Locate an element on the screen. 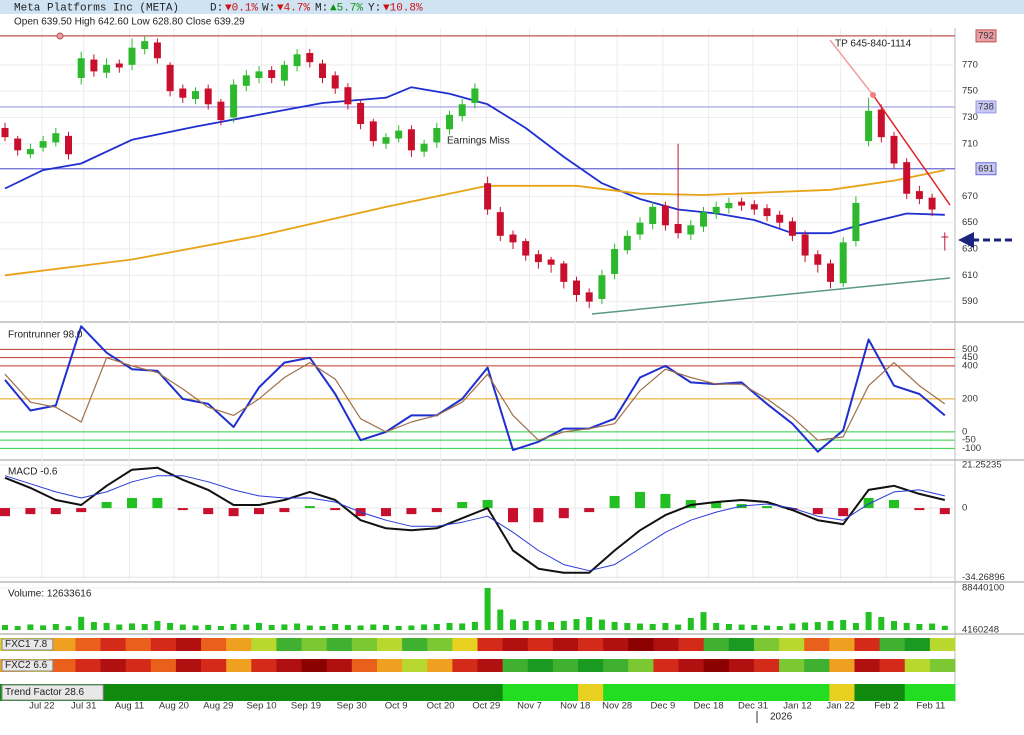 This screenshot has height=735, width=1024. change-label: W: is located at coordinates (268, 8).